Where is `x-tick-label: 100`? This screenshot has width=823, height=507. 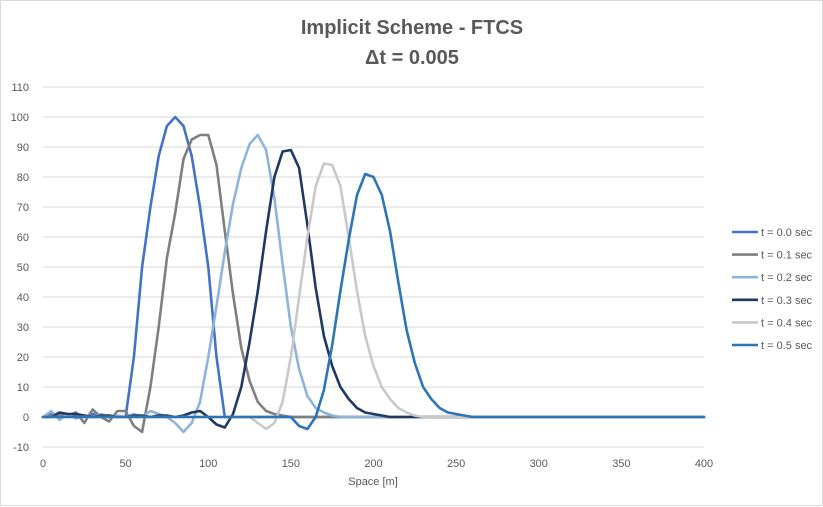
x-tick-label: 100 is located at coordinates (208, 464).